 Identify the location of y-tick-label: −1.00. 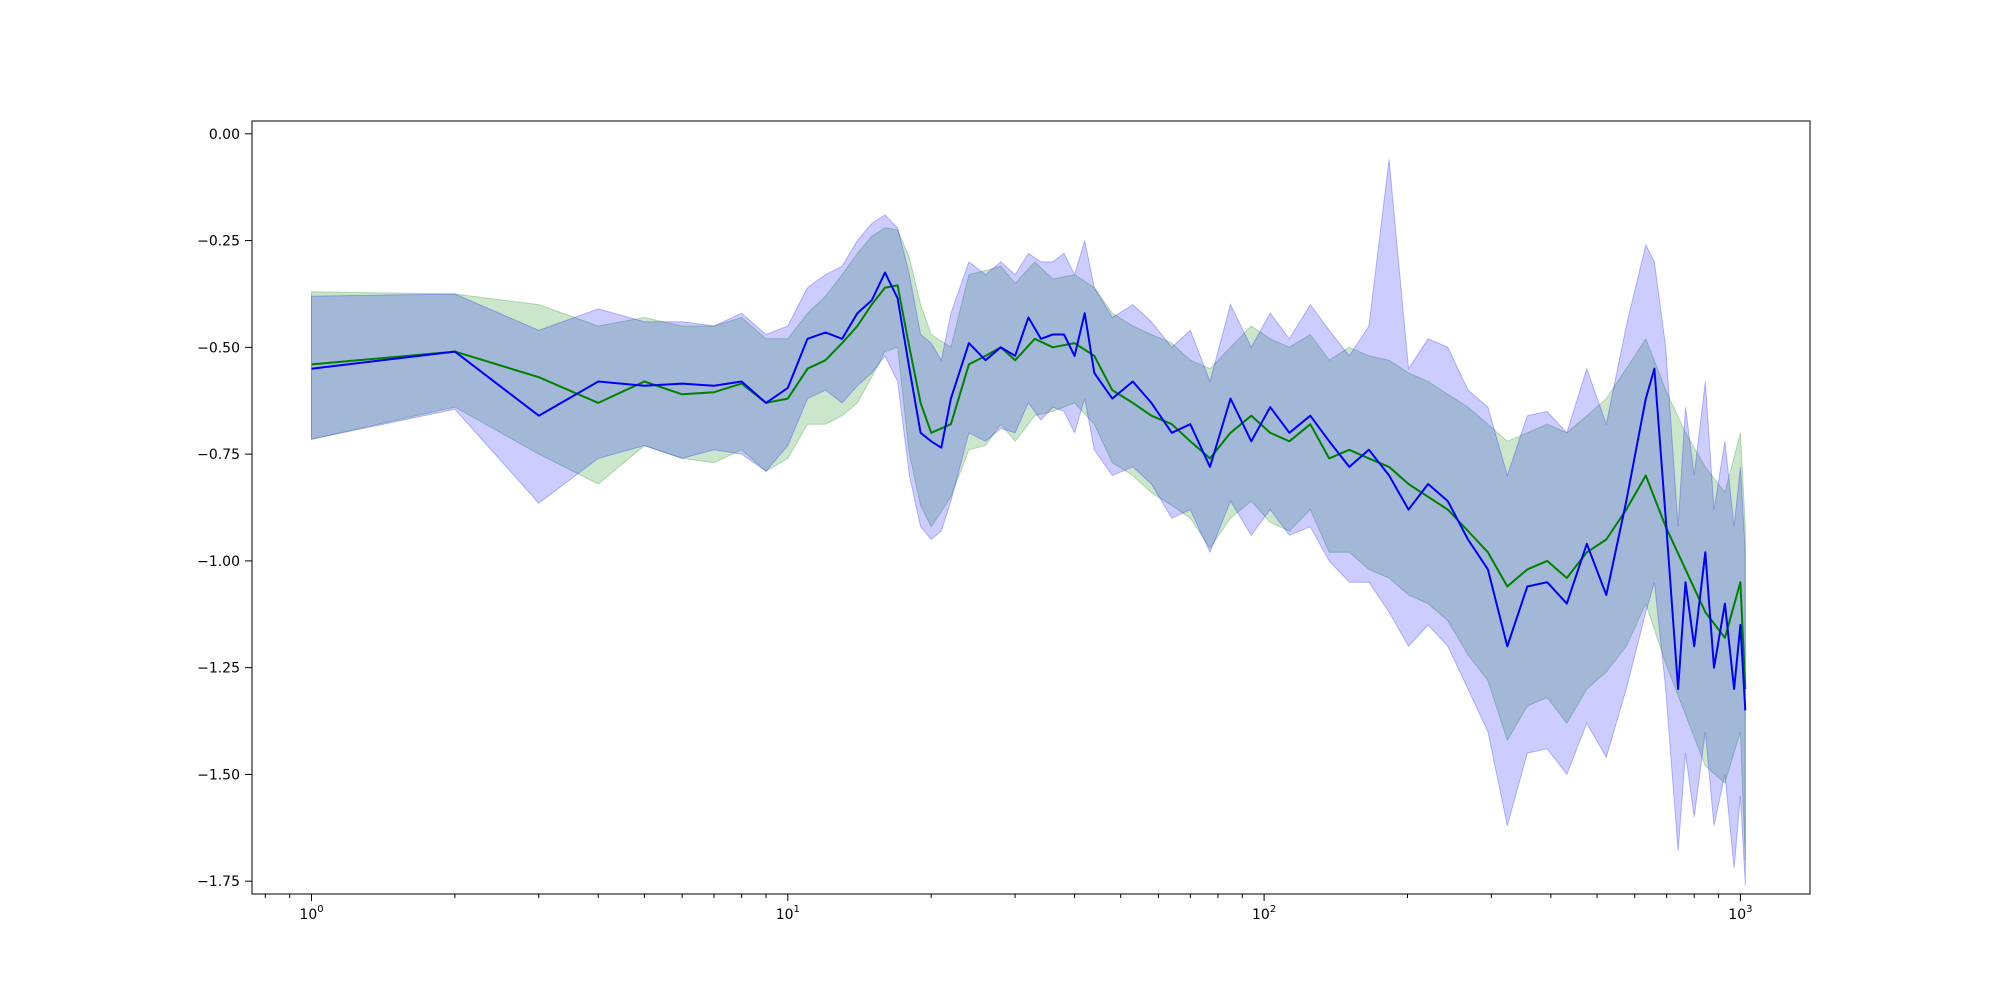
(218, 562).